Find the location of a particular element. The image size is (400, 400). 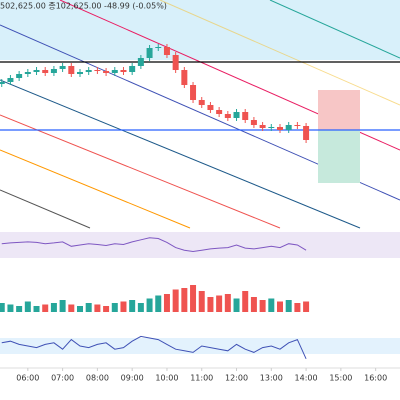

target-zone is located at coordinates (339, 156).